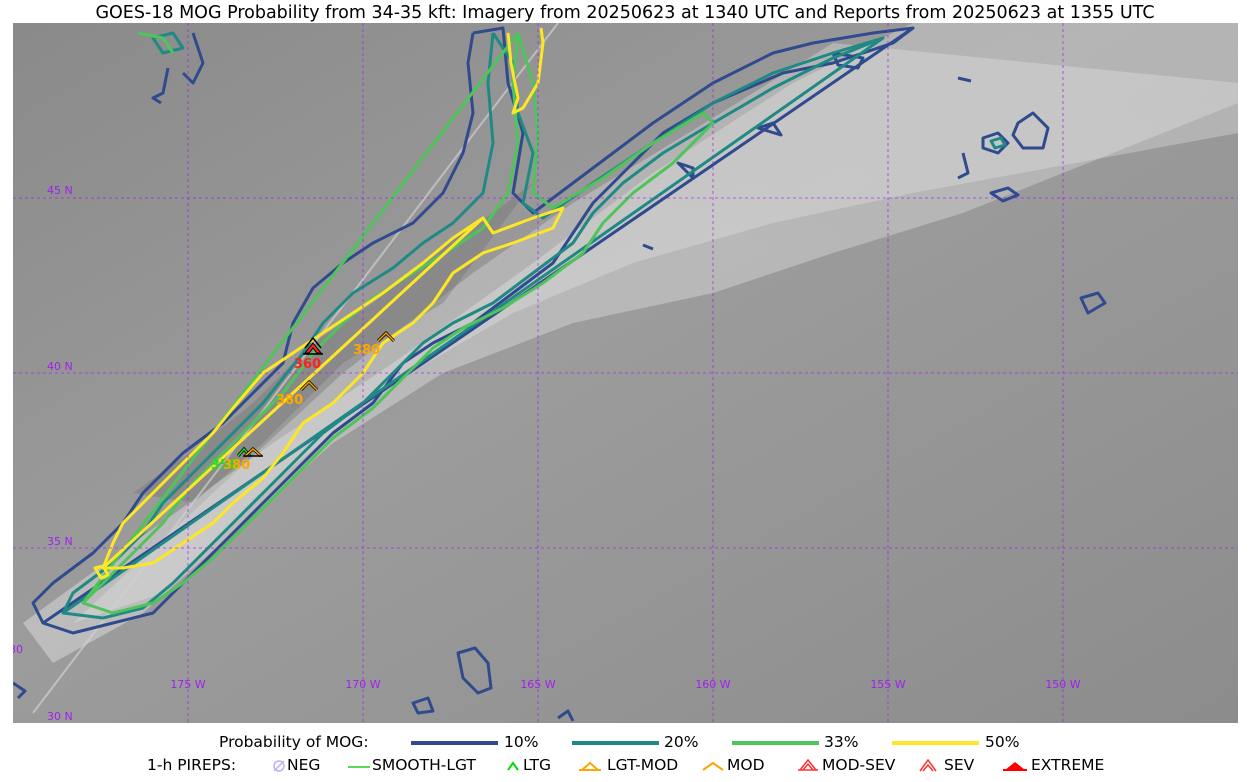  Describe the element at coordinates (1062, 684) in the screenshot. I see `lon-label: 150 W` at that location.